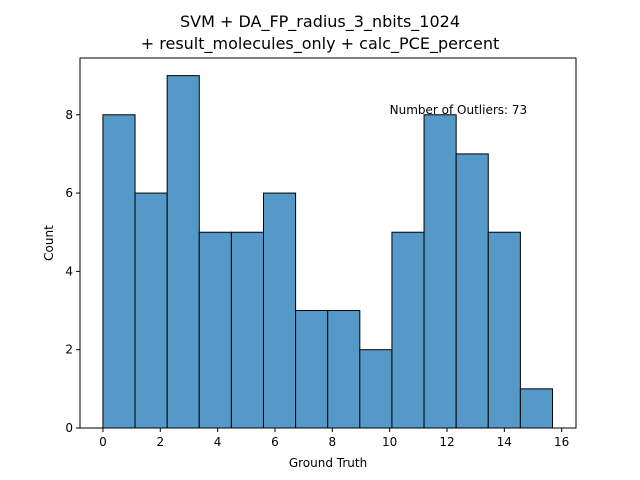 The width and height of the screenshot is (640, 480). I want to click on y-tick-label: 2, so click(69, 350).